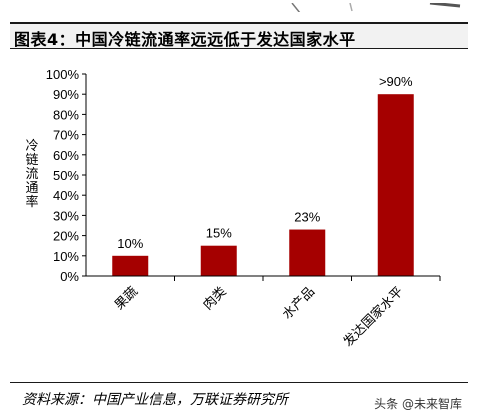 The width and height of the screenshot is (477, 420). Describe the element at coordinates (239, 382) in the screenshot. I see `footer-divider` at that location.